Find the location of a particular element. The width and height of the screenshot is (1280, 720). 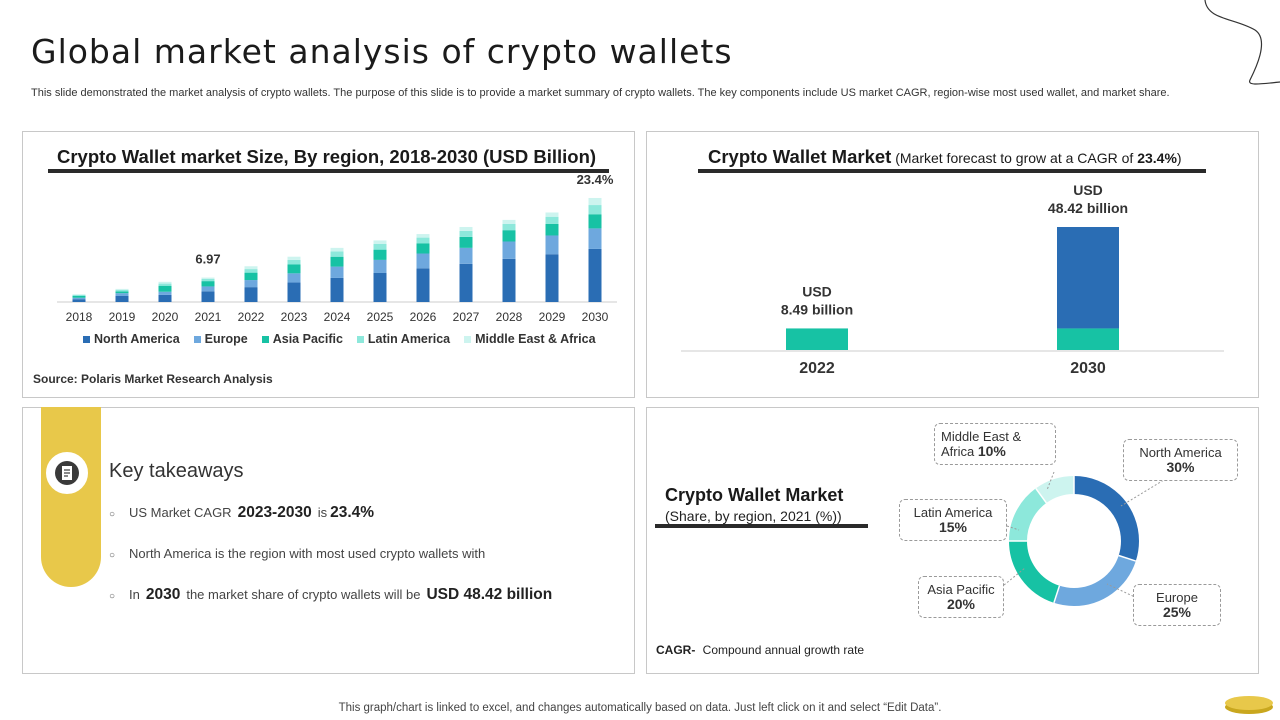

bar-2022-europe is located at coordinates (251, 284).